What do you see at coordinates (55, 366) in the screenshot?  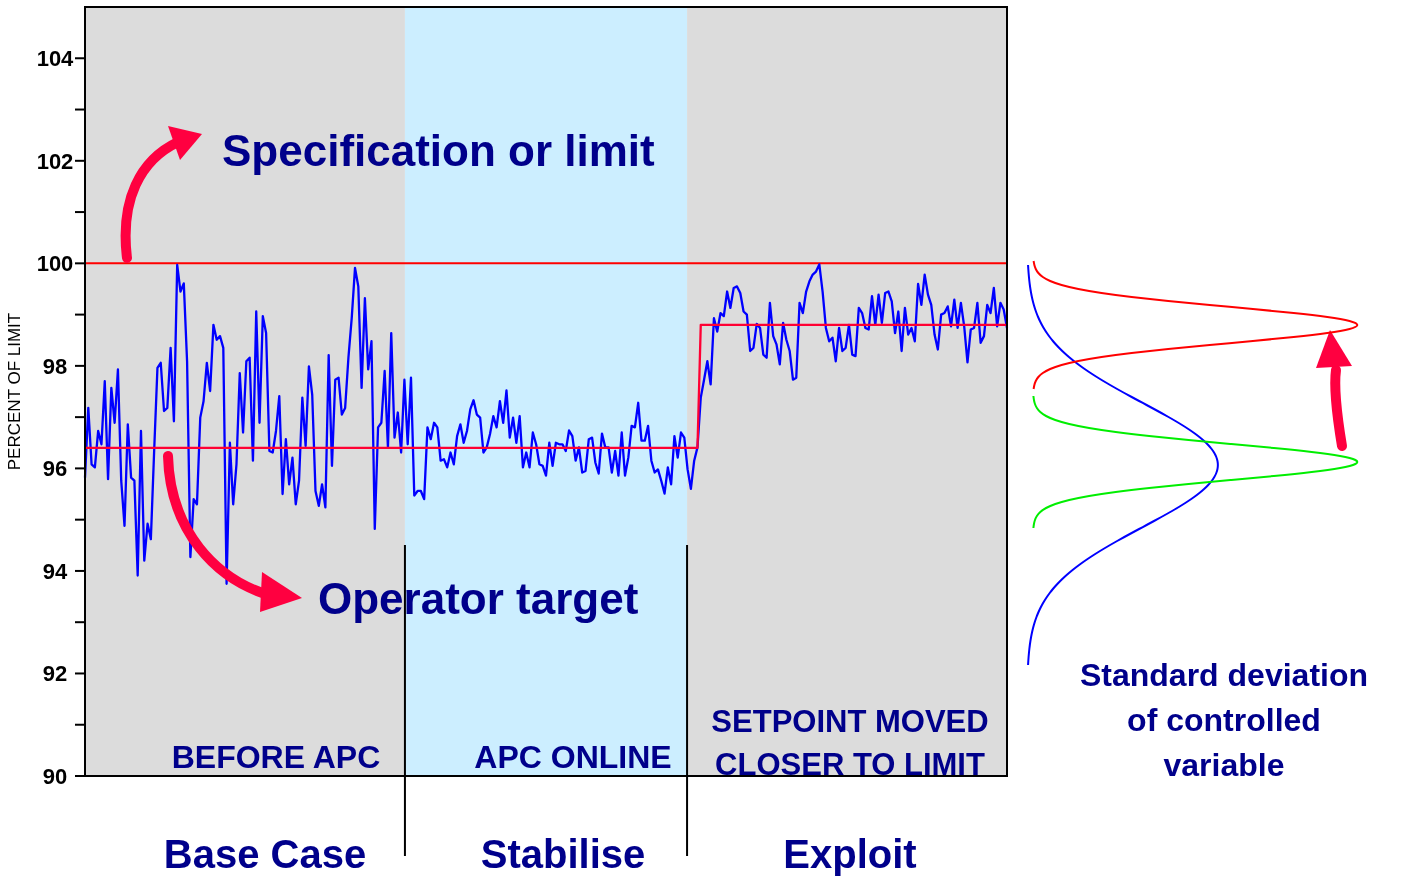 I see `y-tick-label: 98` at bounding box center [55, 366].